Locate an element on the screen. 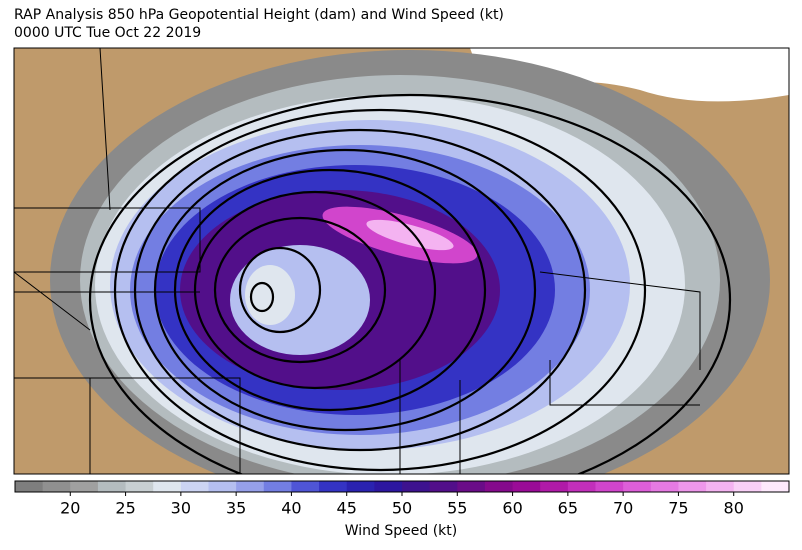  colorbar-tick-label: 65 is located at coordinates (568, 508).